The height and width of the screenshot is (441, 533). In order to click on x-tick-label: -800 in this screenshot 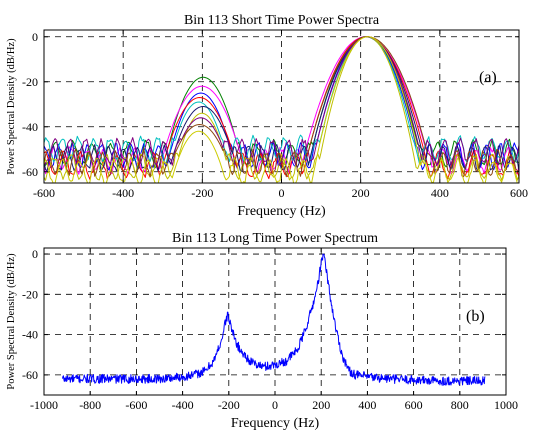, I will do `click(90, 405)`.